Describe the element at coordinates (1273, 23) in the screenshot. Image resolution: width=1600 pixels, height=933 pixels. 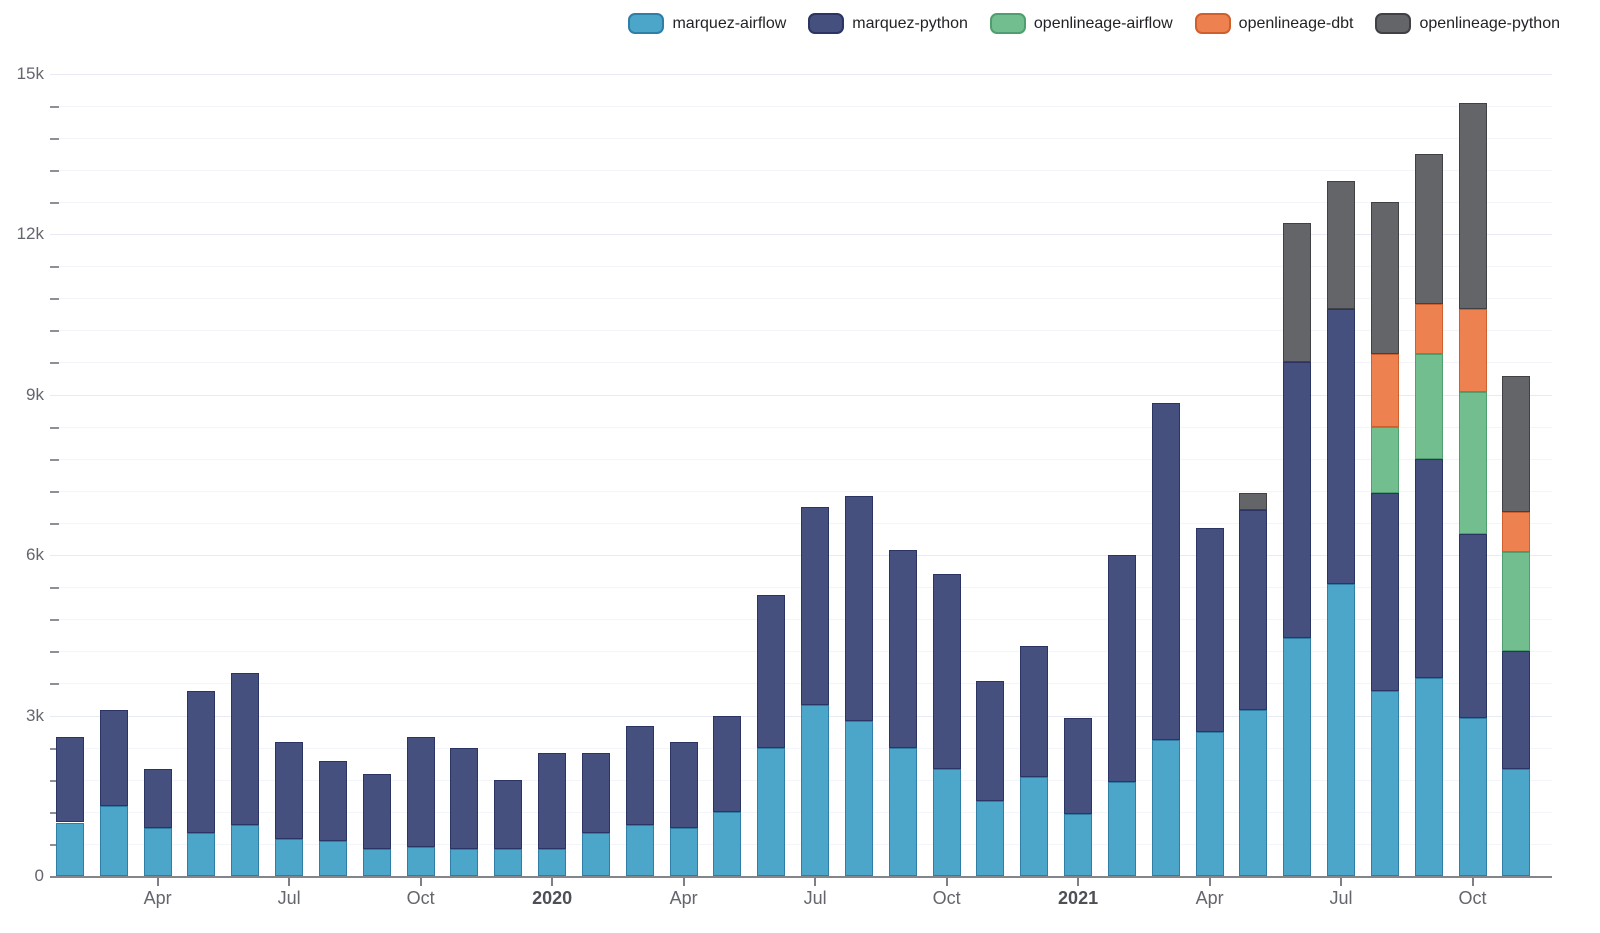
I see `legend-item-openlineage-dbt: openlineage-dbt` at that location.